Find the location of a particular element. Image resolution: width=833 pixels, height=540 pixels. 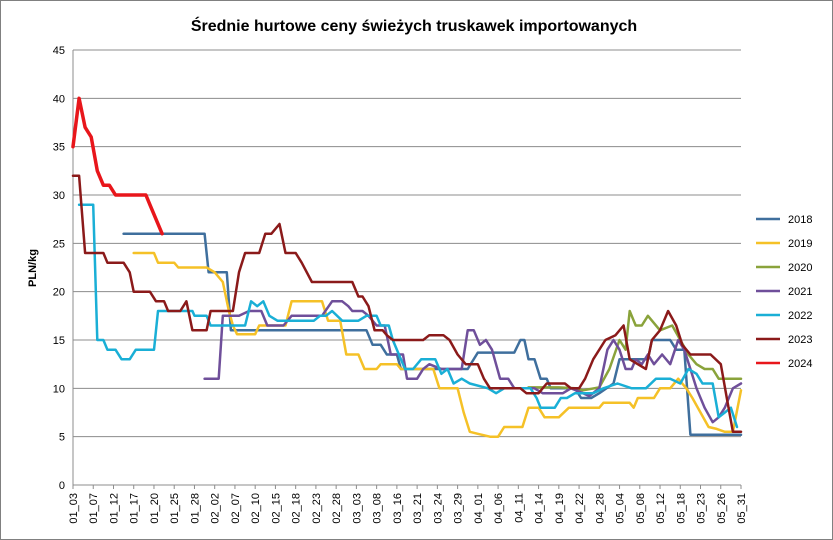

y-tick-label-45: 45 is located at coordinates (59, 51).